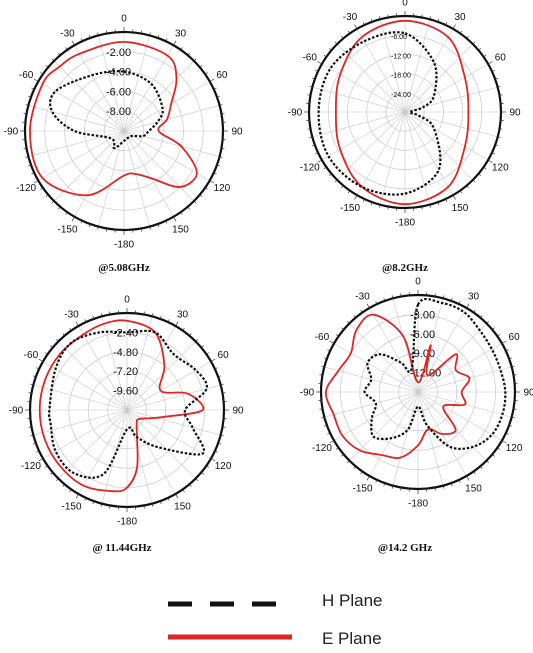 The height and width of the screenshot is (653, 533). Describe the element at coordinates (322, 337) in the screenshot. I see `angle-tick-label: -60` at that location.